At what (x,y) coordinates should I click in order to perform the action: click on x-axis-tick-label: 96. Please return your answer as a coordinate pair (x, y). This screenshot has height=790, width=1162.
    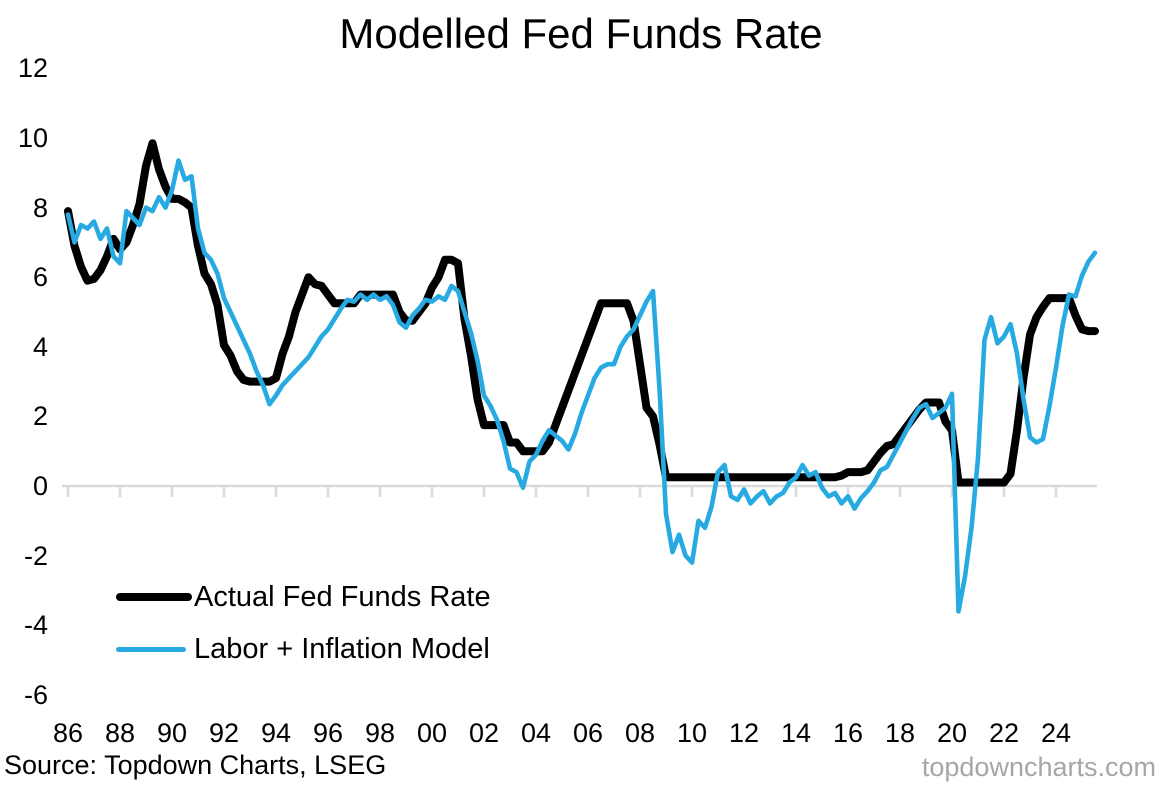
    Looking at the image, I should click on (328, 733).